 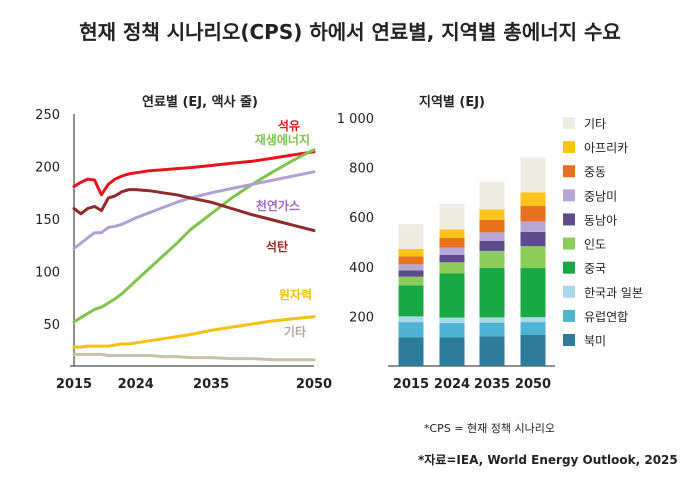 I want to click on fuel-y-tick: 250, so click(x=47, y=115).